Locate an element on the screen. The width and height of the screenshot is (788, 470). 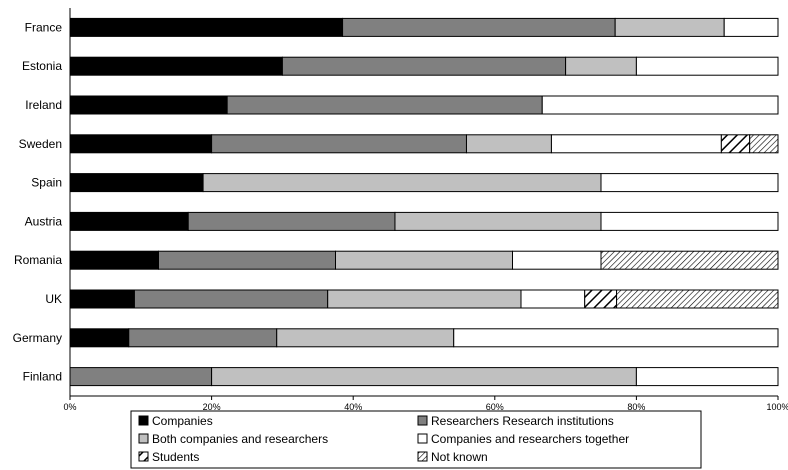
legend-label-companies: Companies is located at coordinates (182, 421).